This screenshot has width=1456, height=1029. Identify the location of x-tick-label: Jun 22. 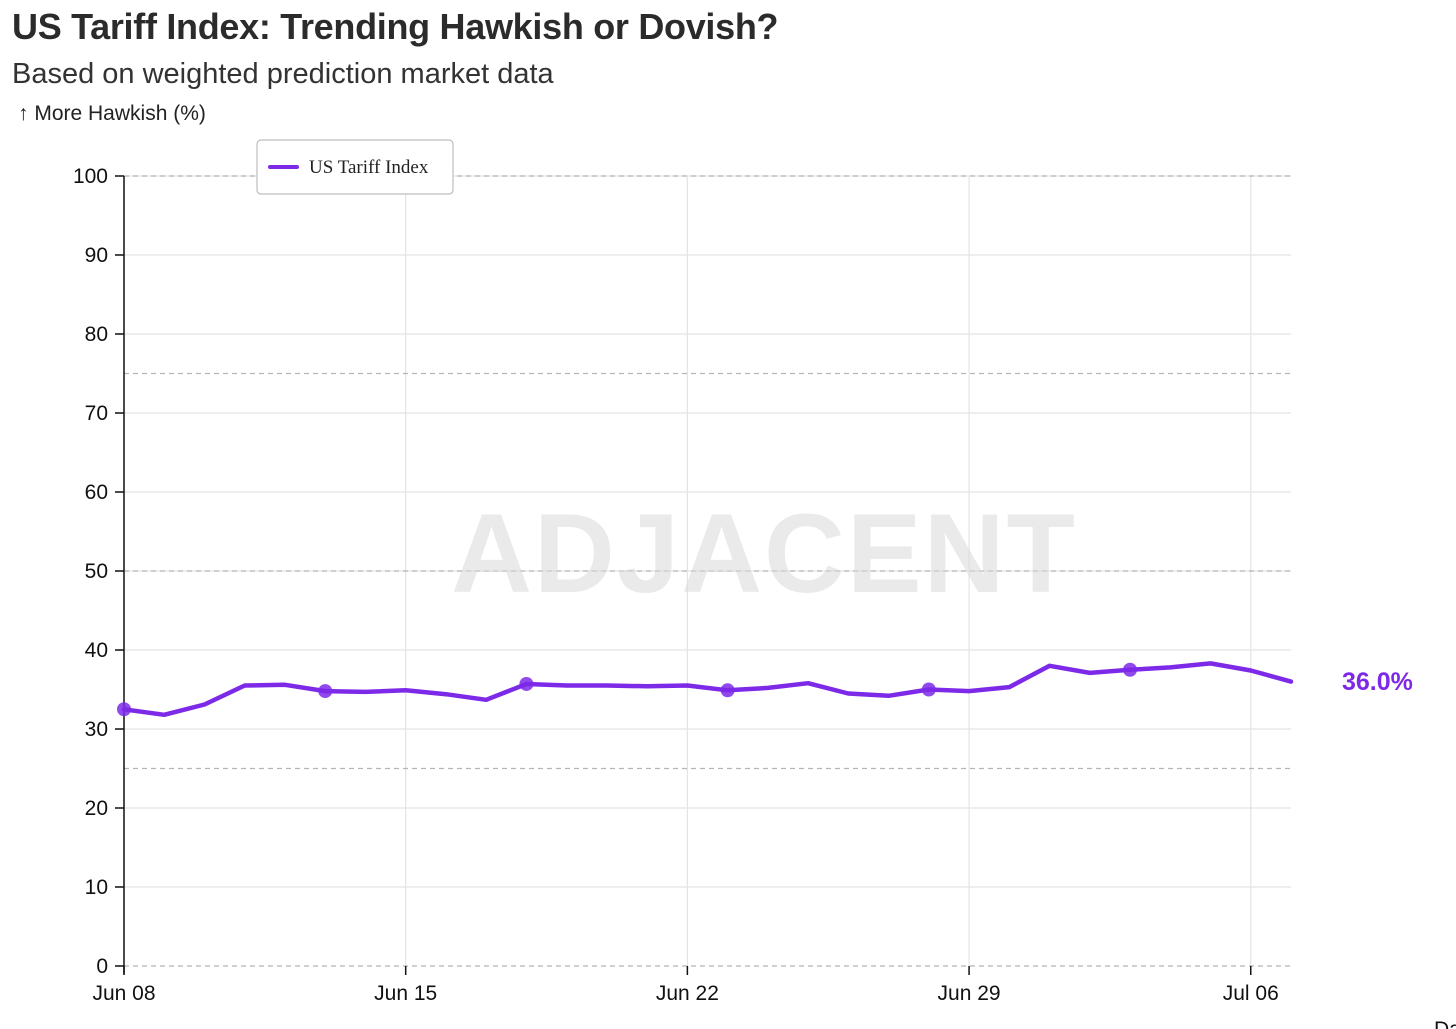
(687, 993).